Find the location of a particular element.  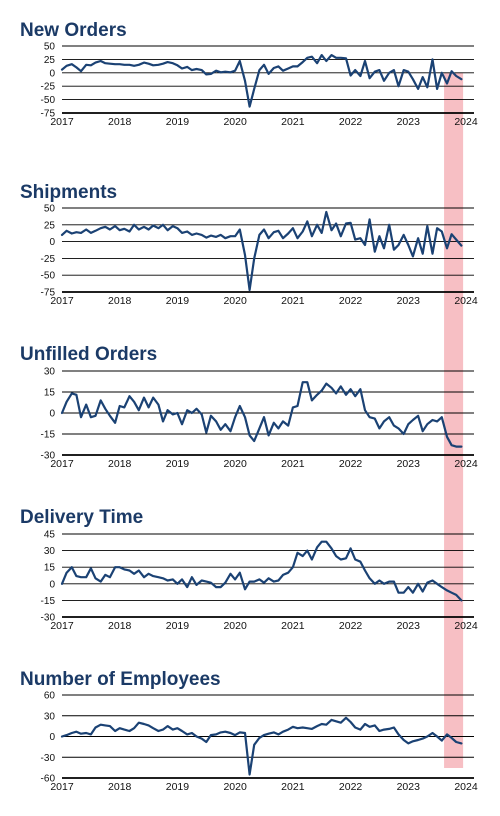

highlight-band is located at coordinates (454, 420).